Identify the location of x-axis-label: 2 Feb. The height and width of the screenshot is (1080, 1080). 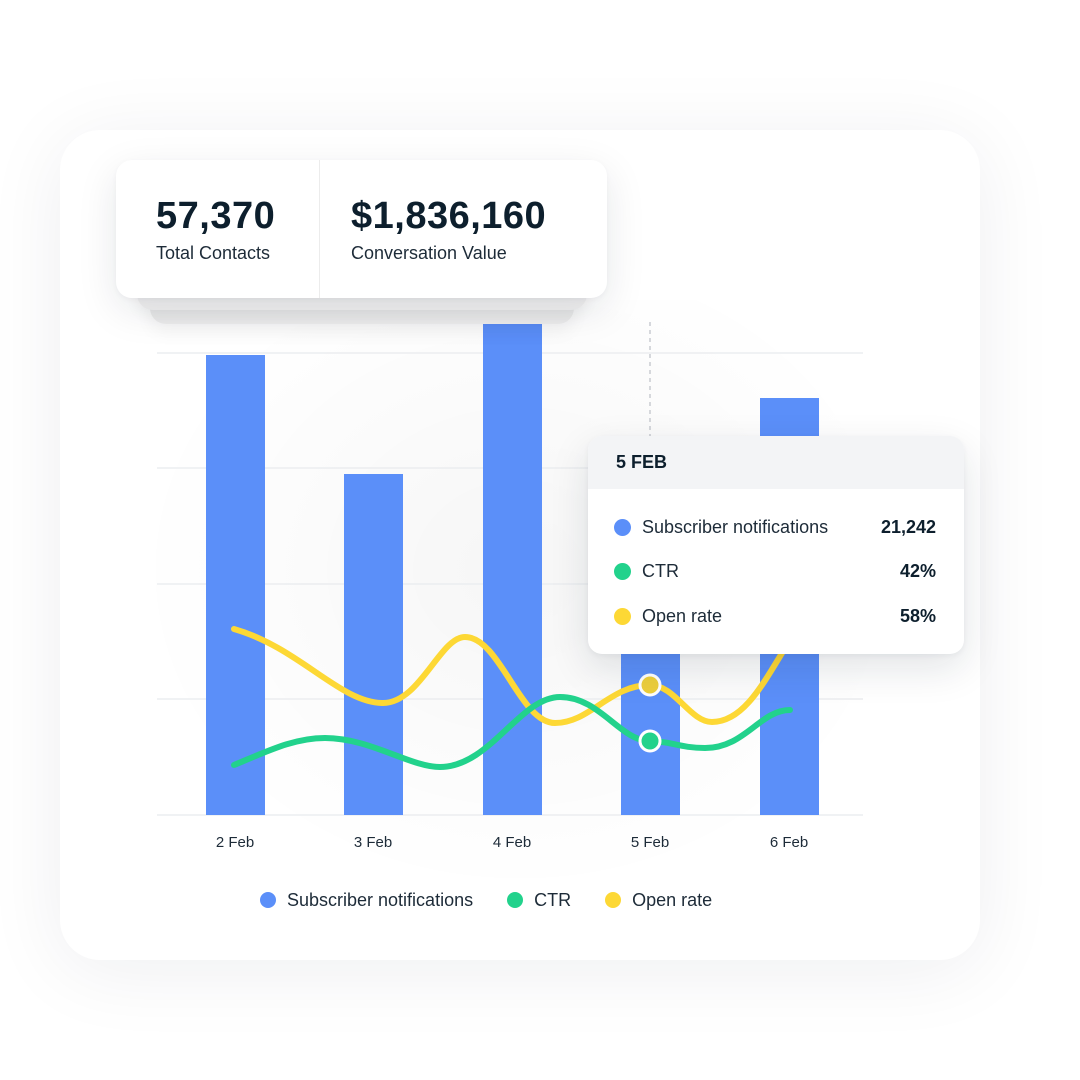
(235, 842).